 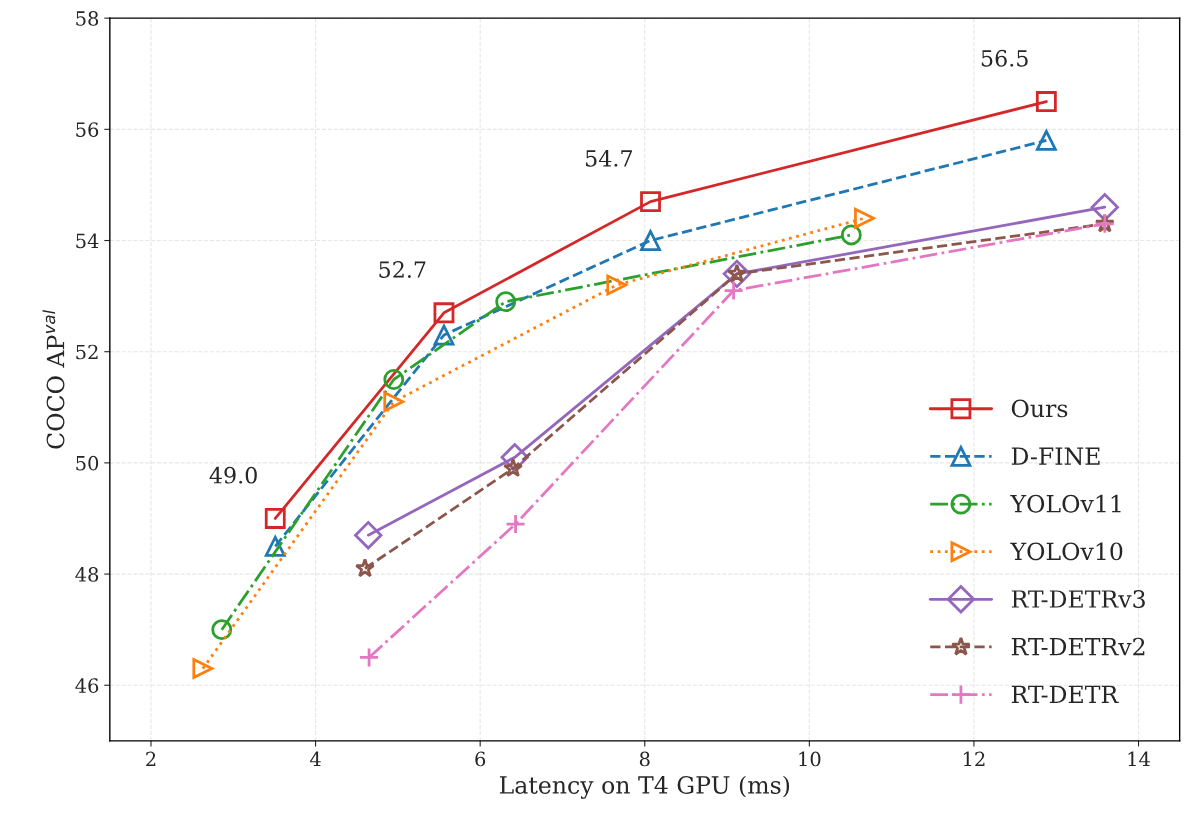 I want to click on x-tick-label: 6, so click(x=480, y=759).